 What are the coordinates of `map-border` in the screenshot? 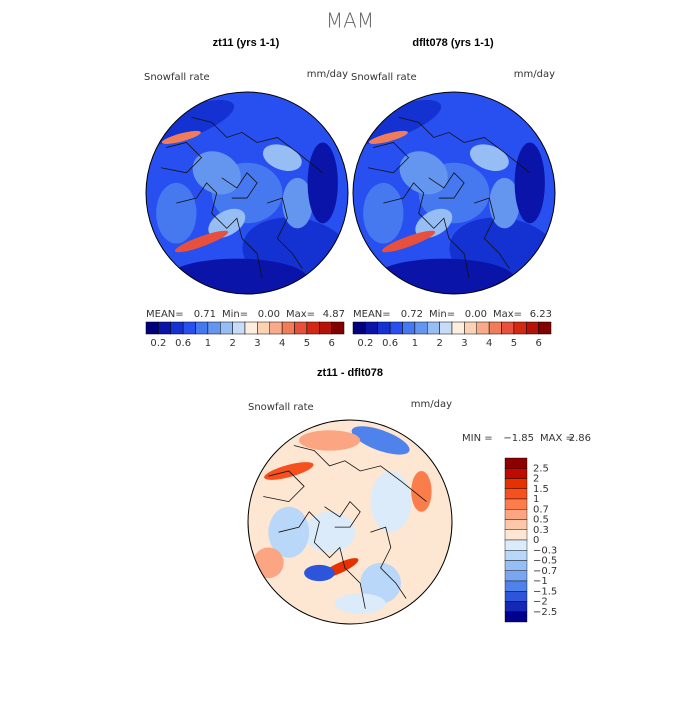 It's located at (350, 522).